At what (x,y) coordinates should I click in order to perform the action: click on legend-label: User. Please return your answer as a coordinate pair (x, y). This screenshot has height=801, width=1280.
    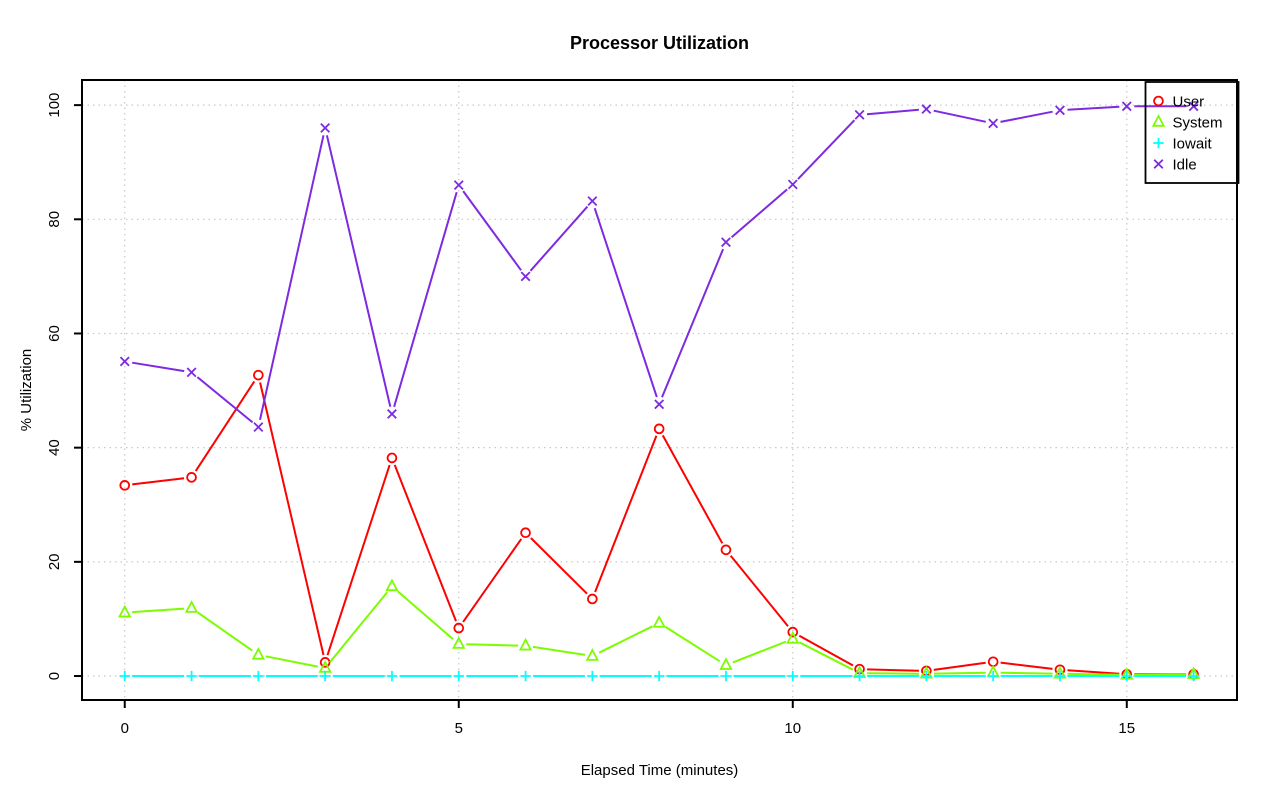
    Looking at the image, I should click on (1189, 102).